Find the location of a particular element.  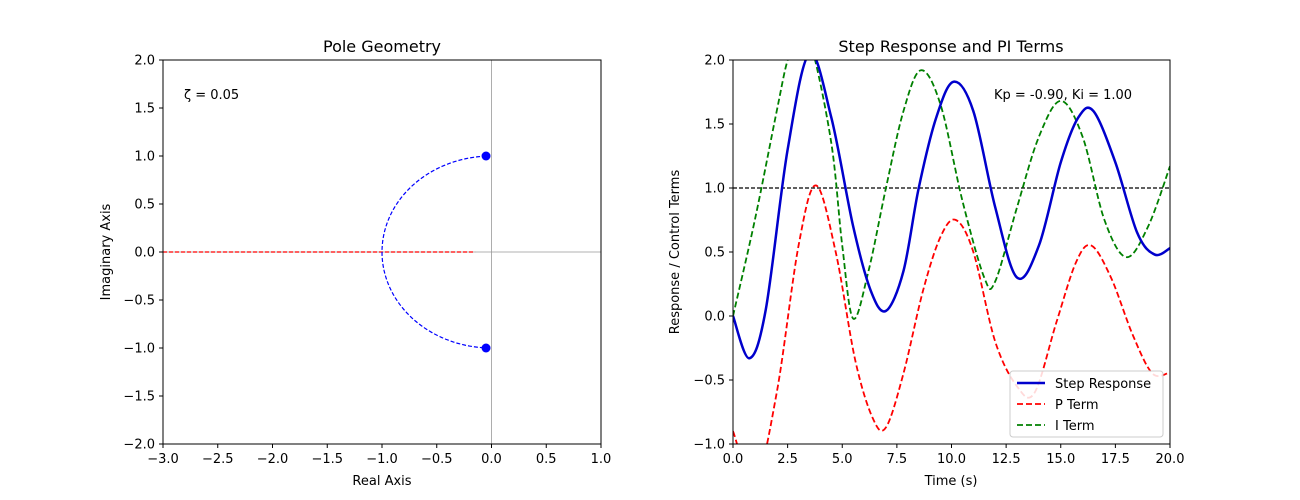

x-tick-label: −2.0 is located at coordinates (273, 459).